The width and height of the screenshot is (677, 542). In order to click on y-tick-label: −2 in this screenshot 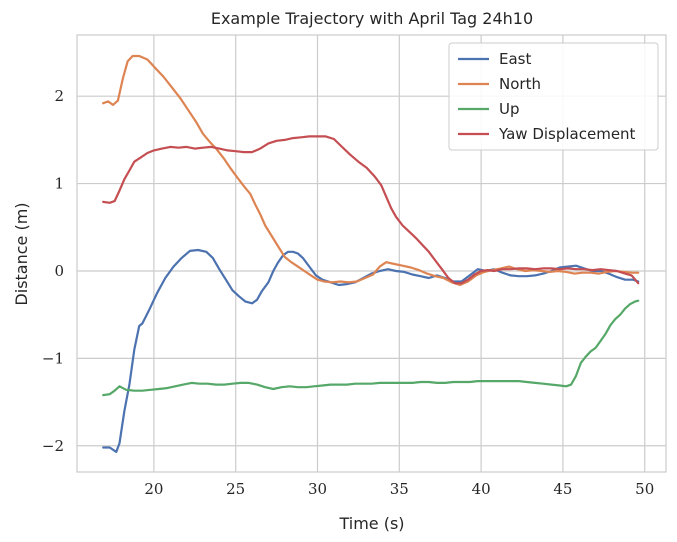, I will do `click(53, 446)`.